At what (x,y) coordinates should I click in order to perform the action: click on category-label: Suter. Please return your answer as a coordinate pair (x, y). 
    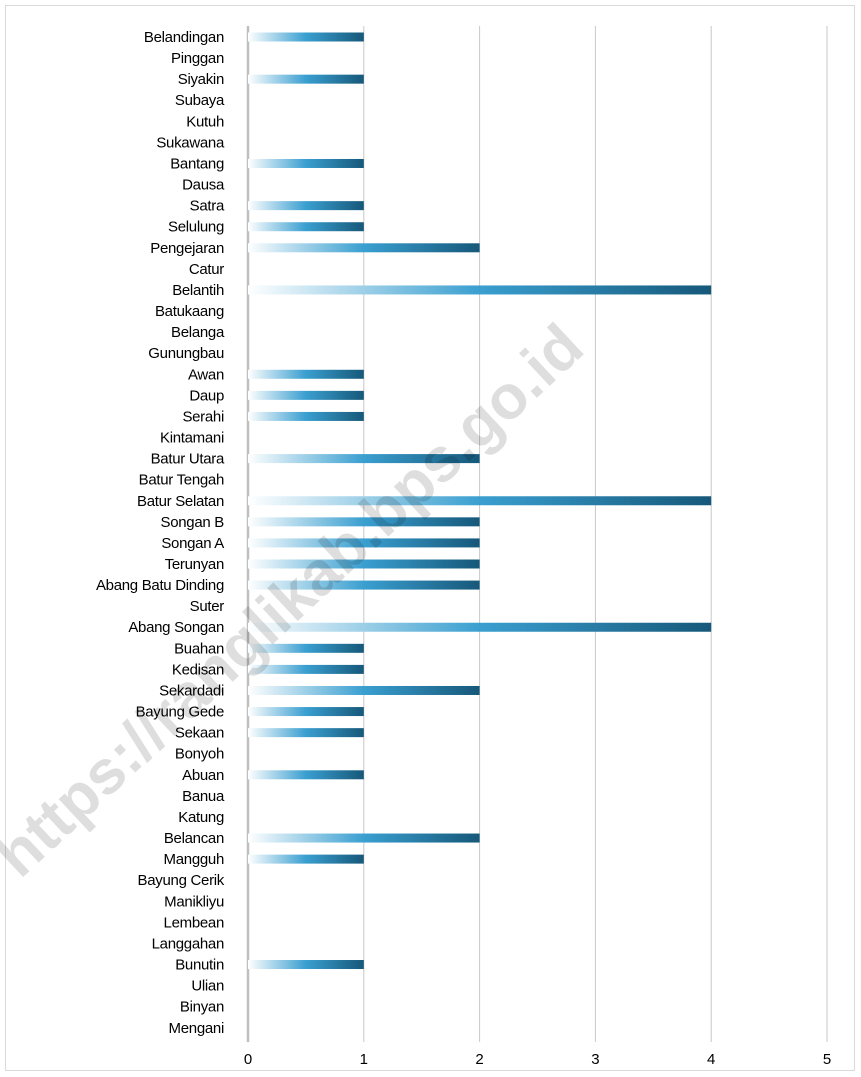
    Looking at the image, I should click on (207, 606).